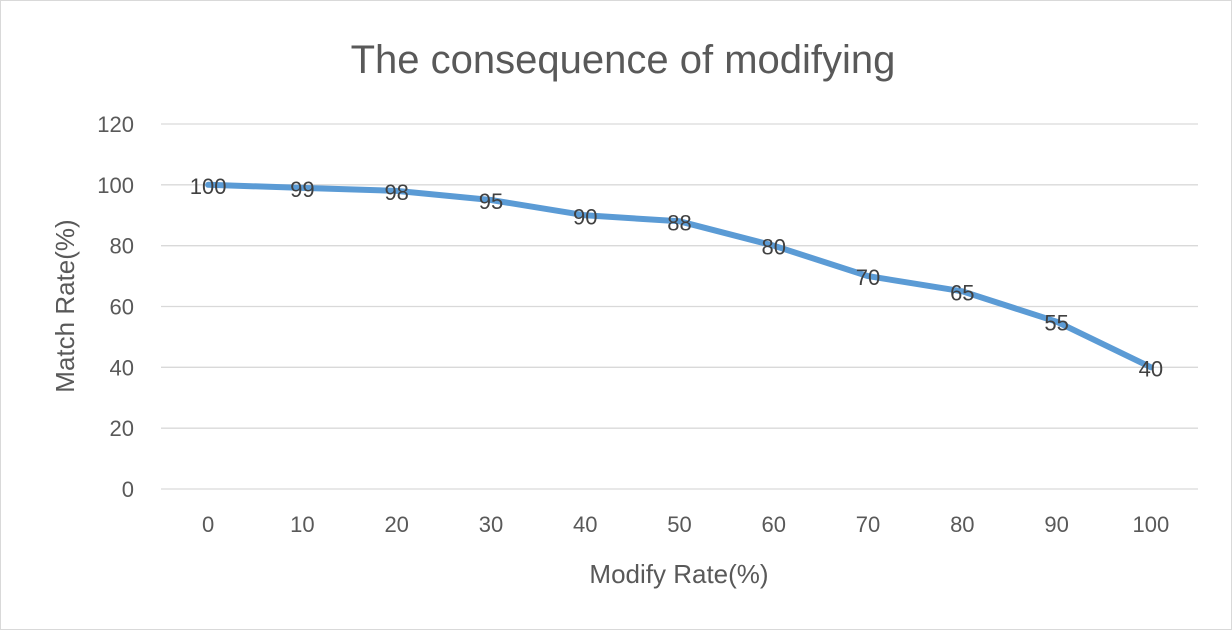 The height and width of the screenshot is (631, 1232). What do you see at coordinates (962, 524) in the screenshot?
I see `x-tick-label: 80` at bounding box center [962, 524].